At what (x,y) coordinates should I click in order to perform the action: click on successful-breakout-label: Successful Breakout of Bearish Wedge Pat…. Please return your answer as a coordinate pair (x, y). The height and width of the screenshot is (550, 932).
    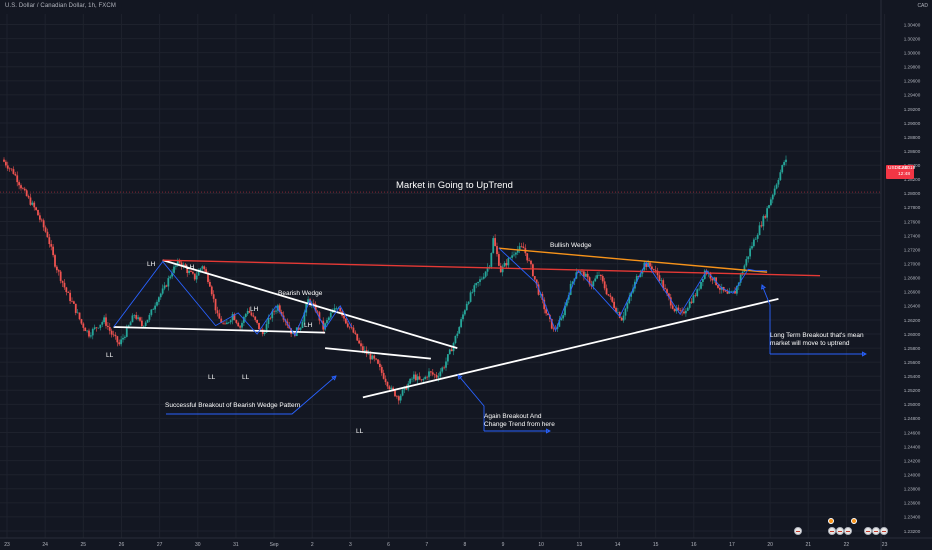
    Looking at the image, I should click on (233, 405).